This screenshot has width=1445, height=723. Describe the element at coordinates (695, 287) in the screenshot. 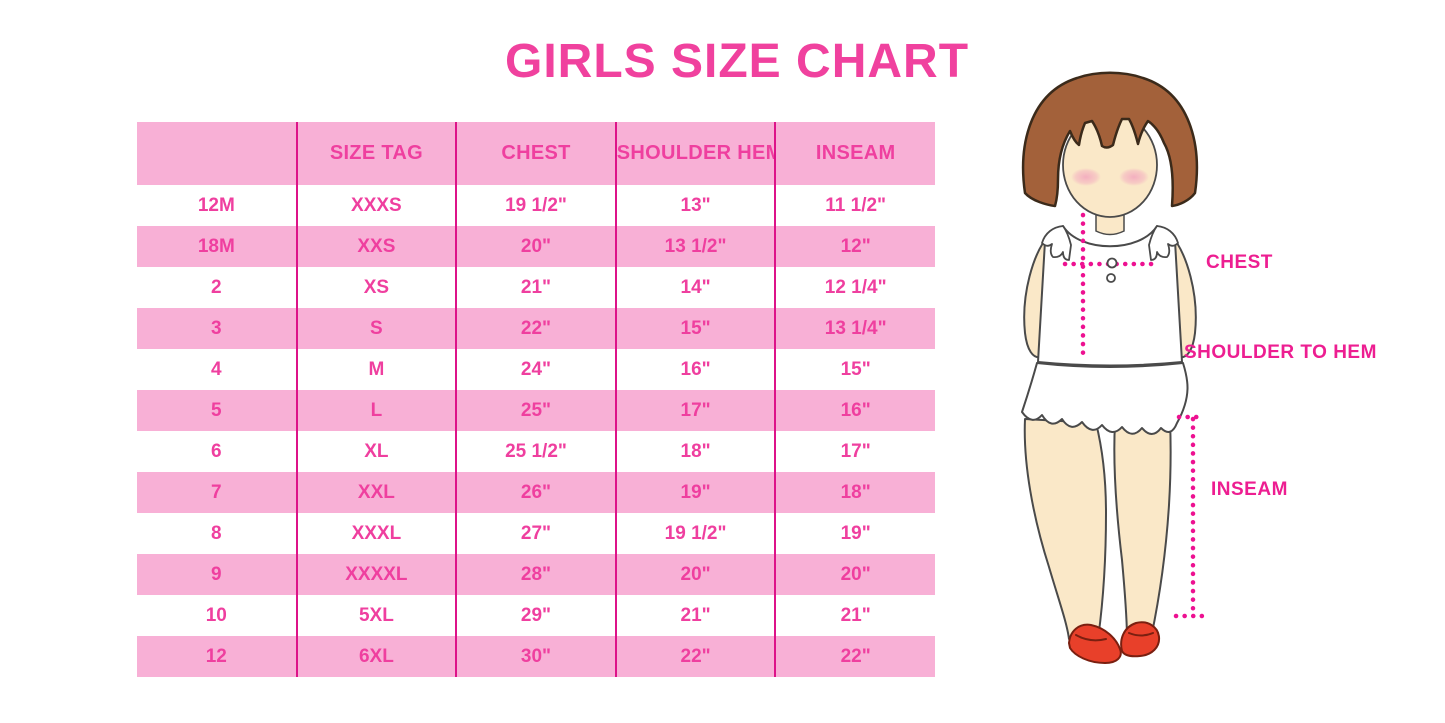

I see `size-cell: 14"` at that location.